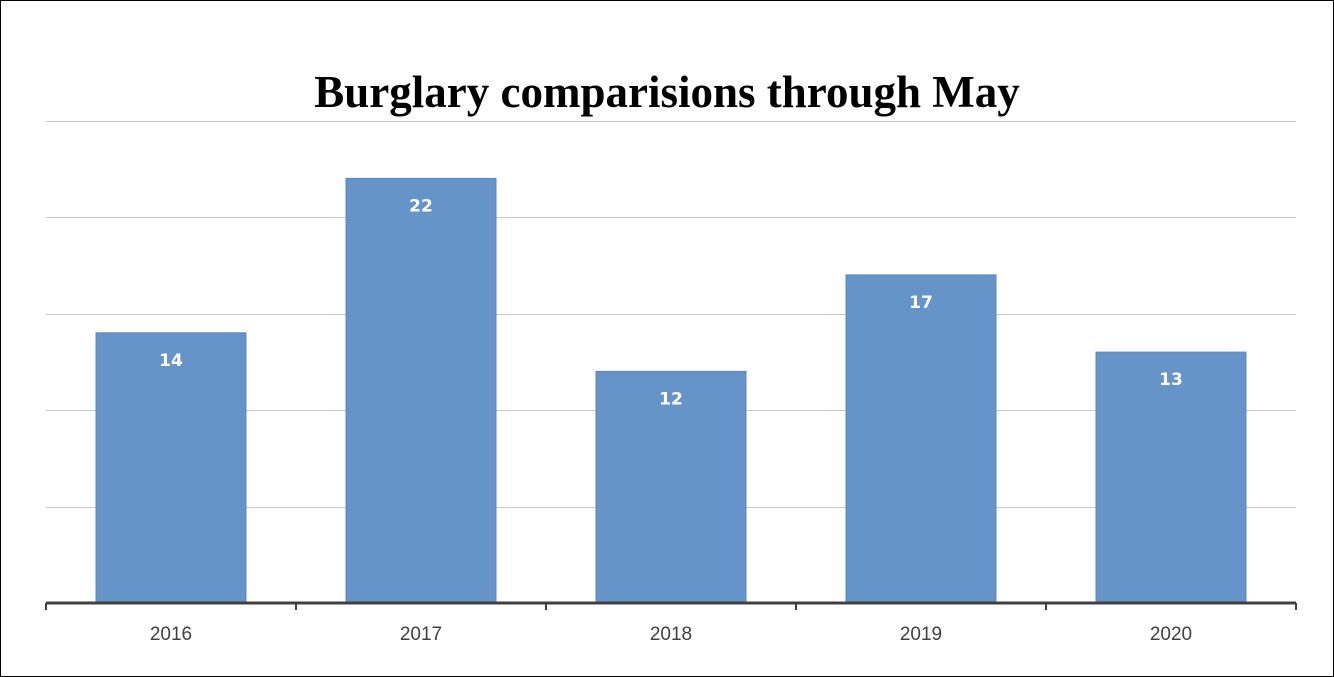 The image size is (1334, 677). I want to click on bar-2020, so click(1171, 477).